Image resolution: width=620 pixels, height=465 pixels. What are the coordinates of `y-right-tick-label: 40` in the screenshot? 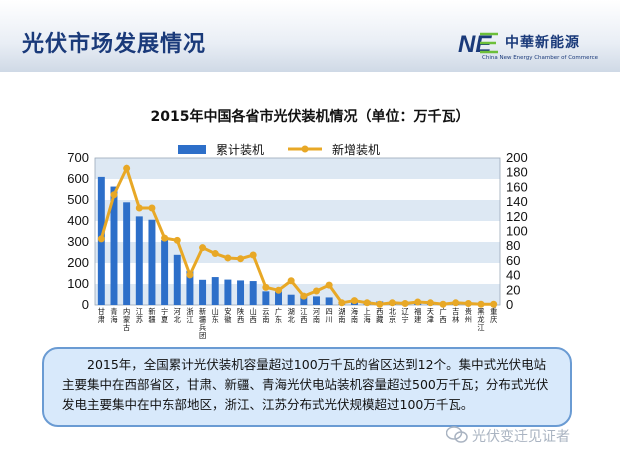 It's located at (513, 275).